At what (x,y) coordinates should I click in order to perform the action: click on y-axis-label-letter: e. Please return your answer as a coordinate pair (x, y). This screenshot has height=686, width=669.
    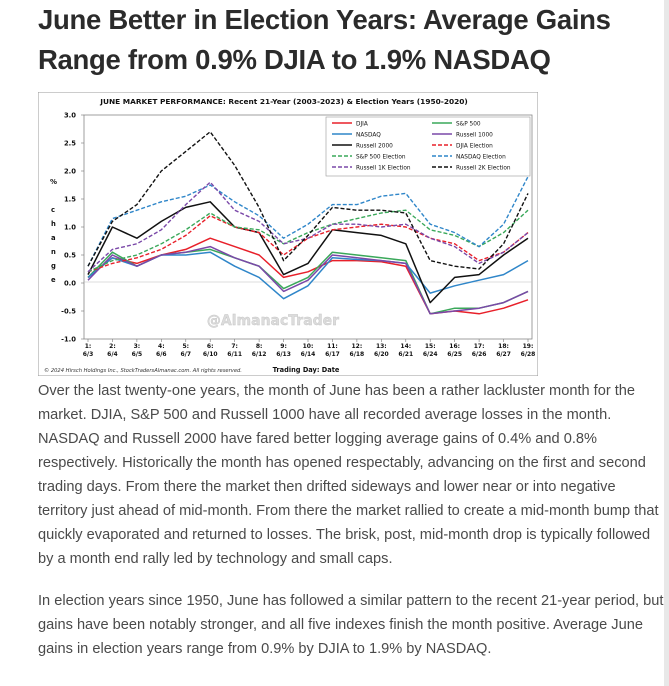
    Looking at the image, I should click on (53, 280).